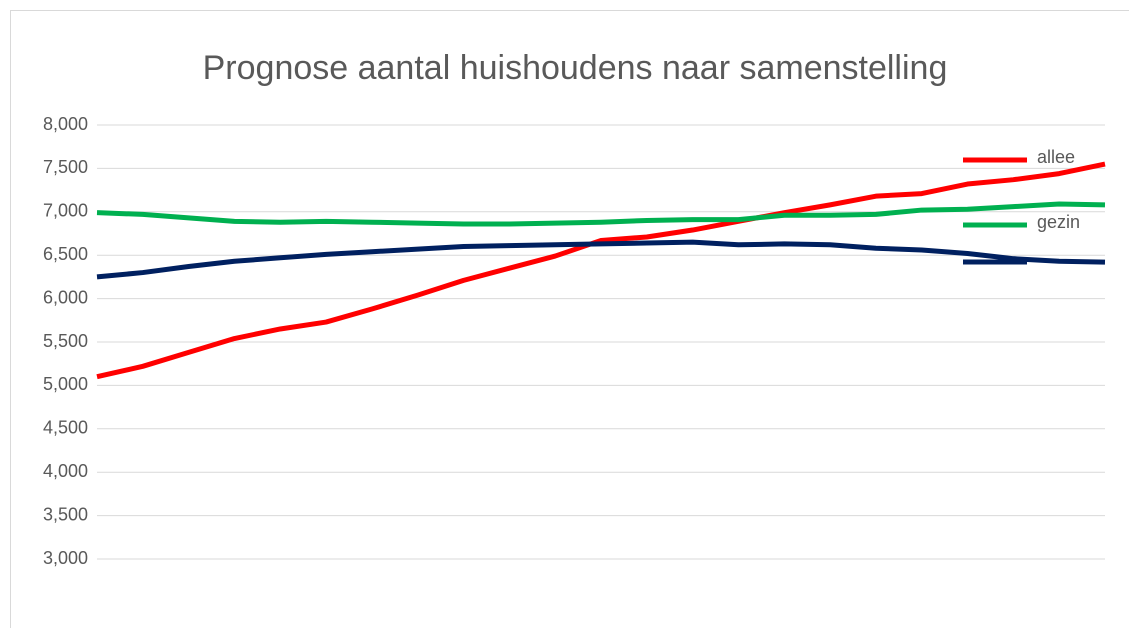  I want to click on y-tick-label: 4,000, so click(65, 471).